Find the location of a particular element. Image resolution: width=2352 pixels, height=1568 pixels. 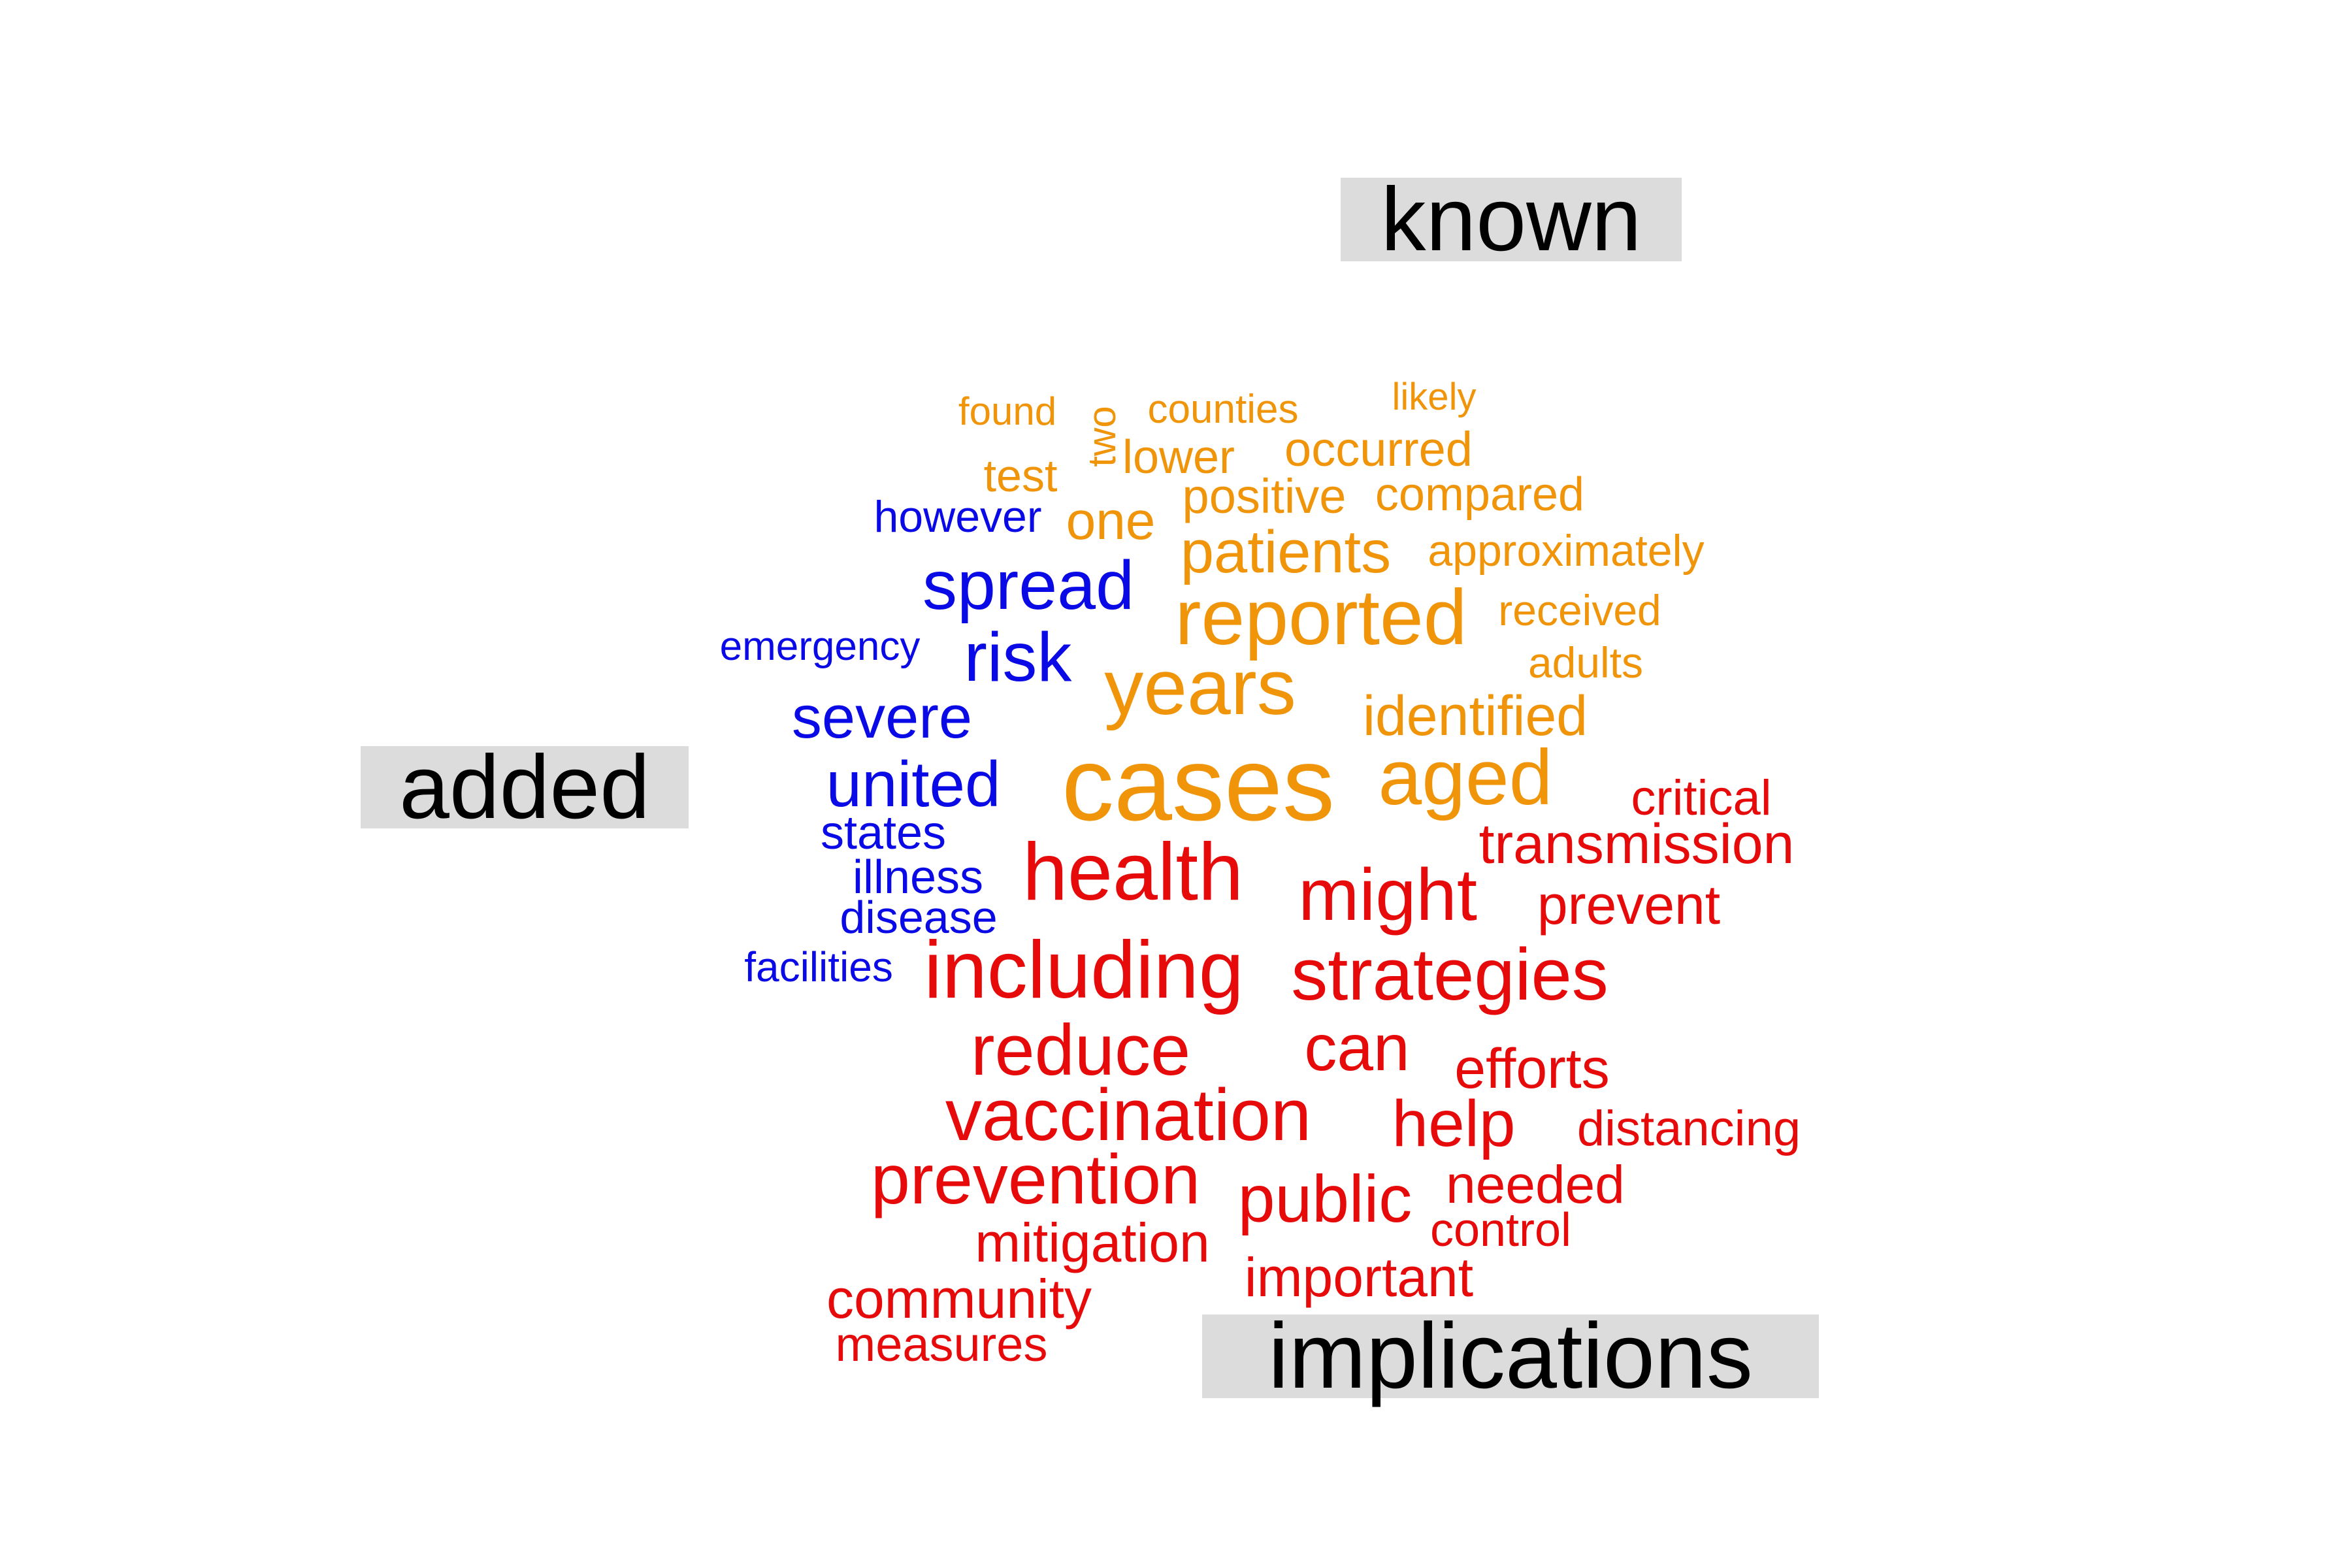

word-added-united: united is located at coordinates (913, 784).